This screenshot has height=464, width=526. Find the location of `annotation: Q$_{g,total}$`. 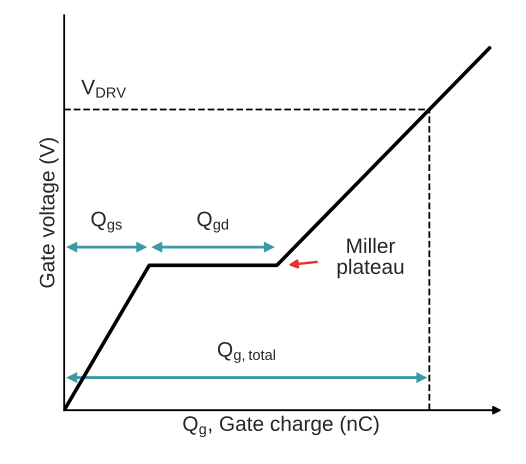

annotation: Q$_{g,total}$ is located at coordinates (246, 352).